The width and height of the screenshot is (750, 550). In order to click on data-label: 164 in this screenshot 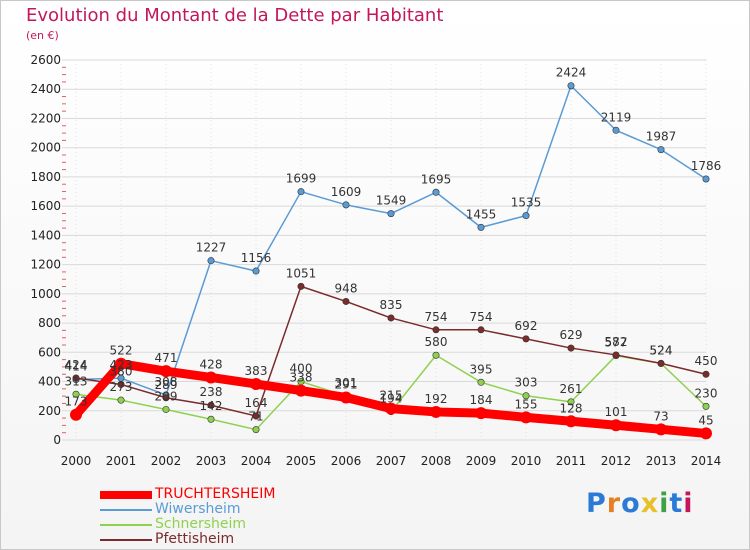, I will do `click(256, 403)`.